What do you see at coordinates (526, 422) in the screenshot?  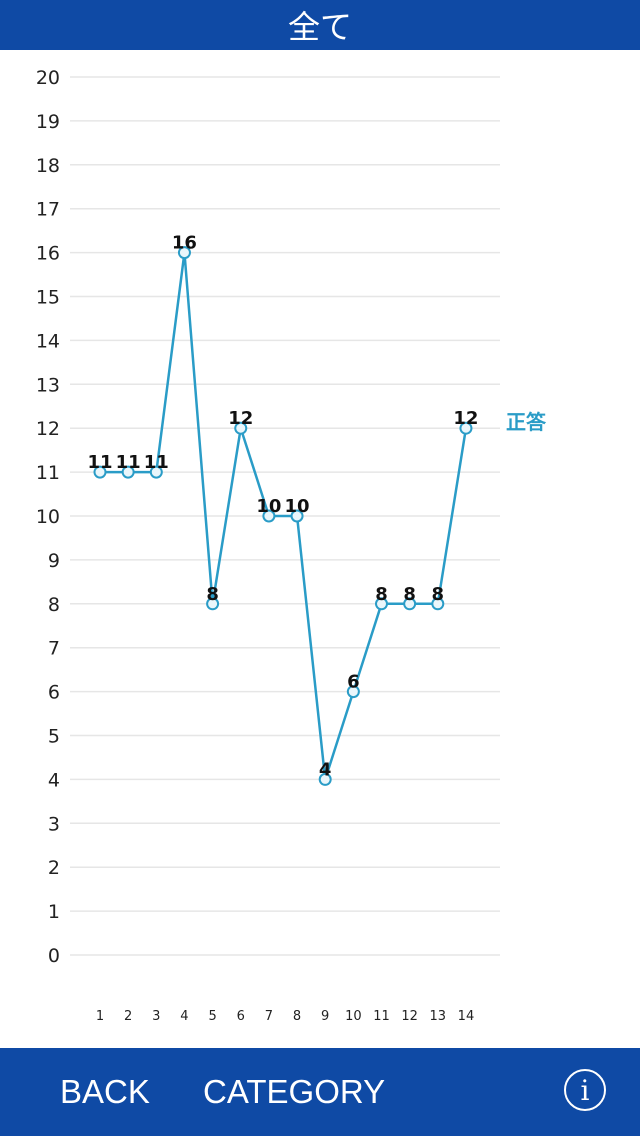 I see `legend-label: 正答` at bounding box center [526, 422].